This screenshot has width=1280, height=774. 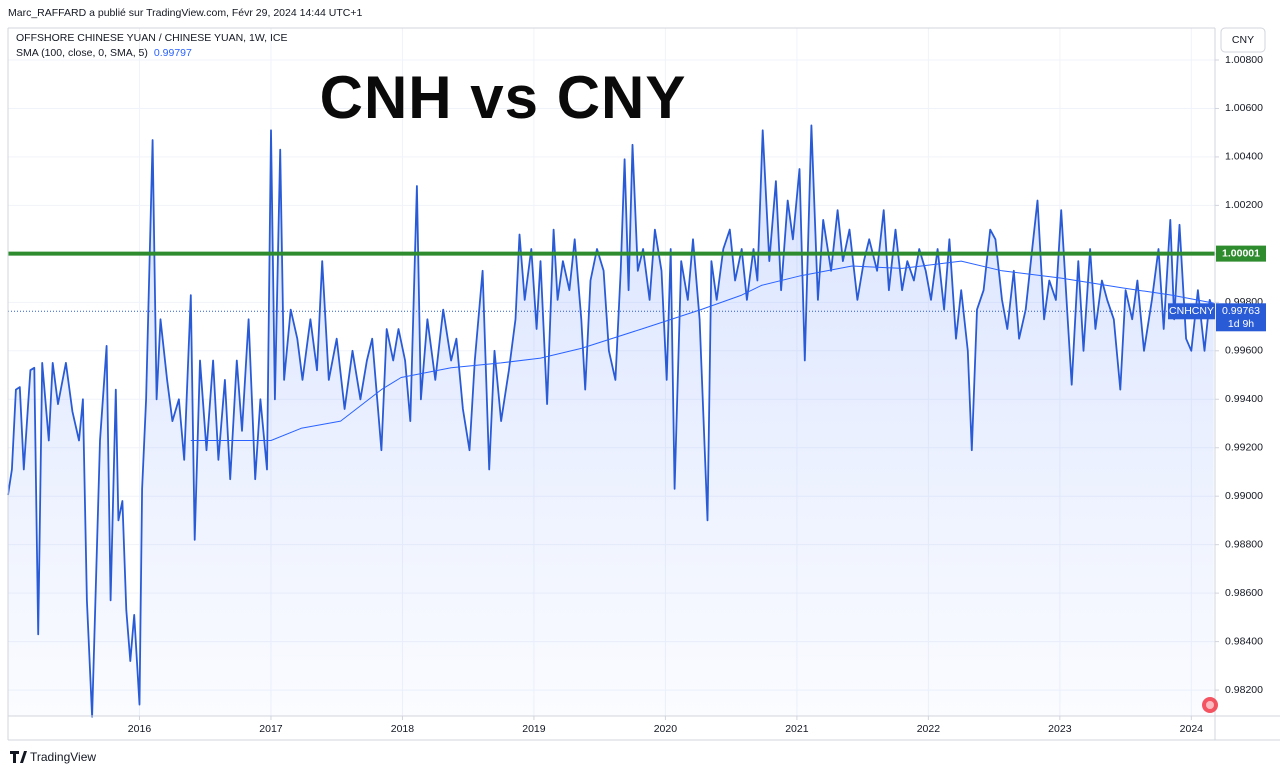 What do you see at coordinates (1244, 641) in the screenshot?
I see `y-tick-label: 0.98400` at bounding box center [1244, 641].